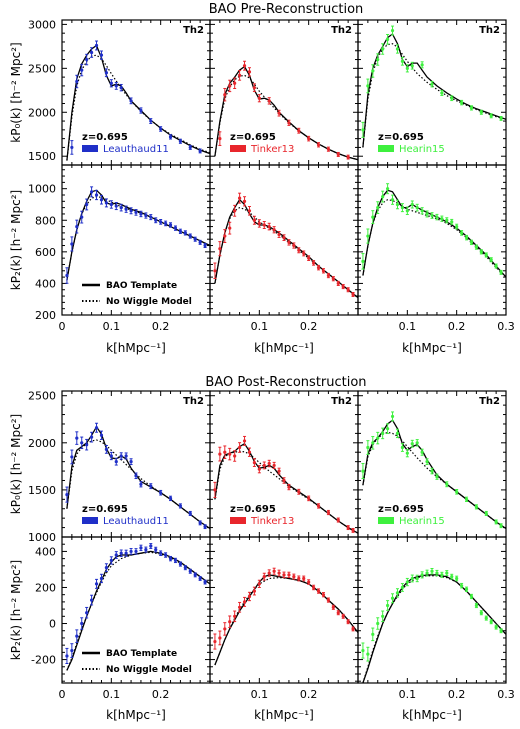 This screenshot has width=520, height=729. What do you see at coordinates (432, 348) in the screenshot?
I see `x-axis-title: k[hMpc⁻¹]` at bounding box center [432, 348].